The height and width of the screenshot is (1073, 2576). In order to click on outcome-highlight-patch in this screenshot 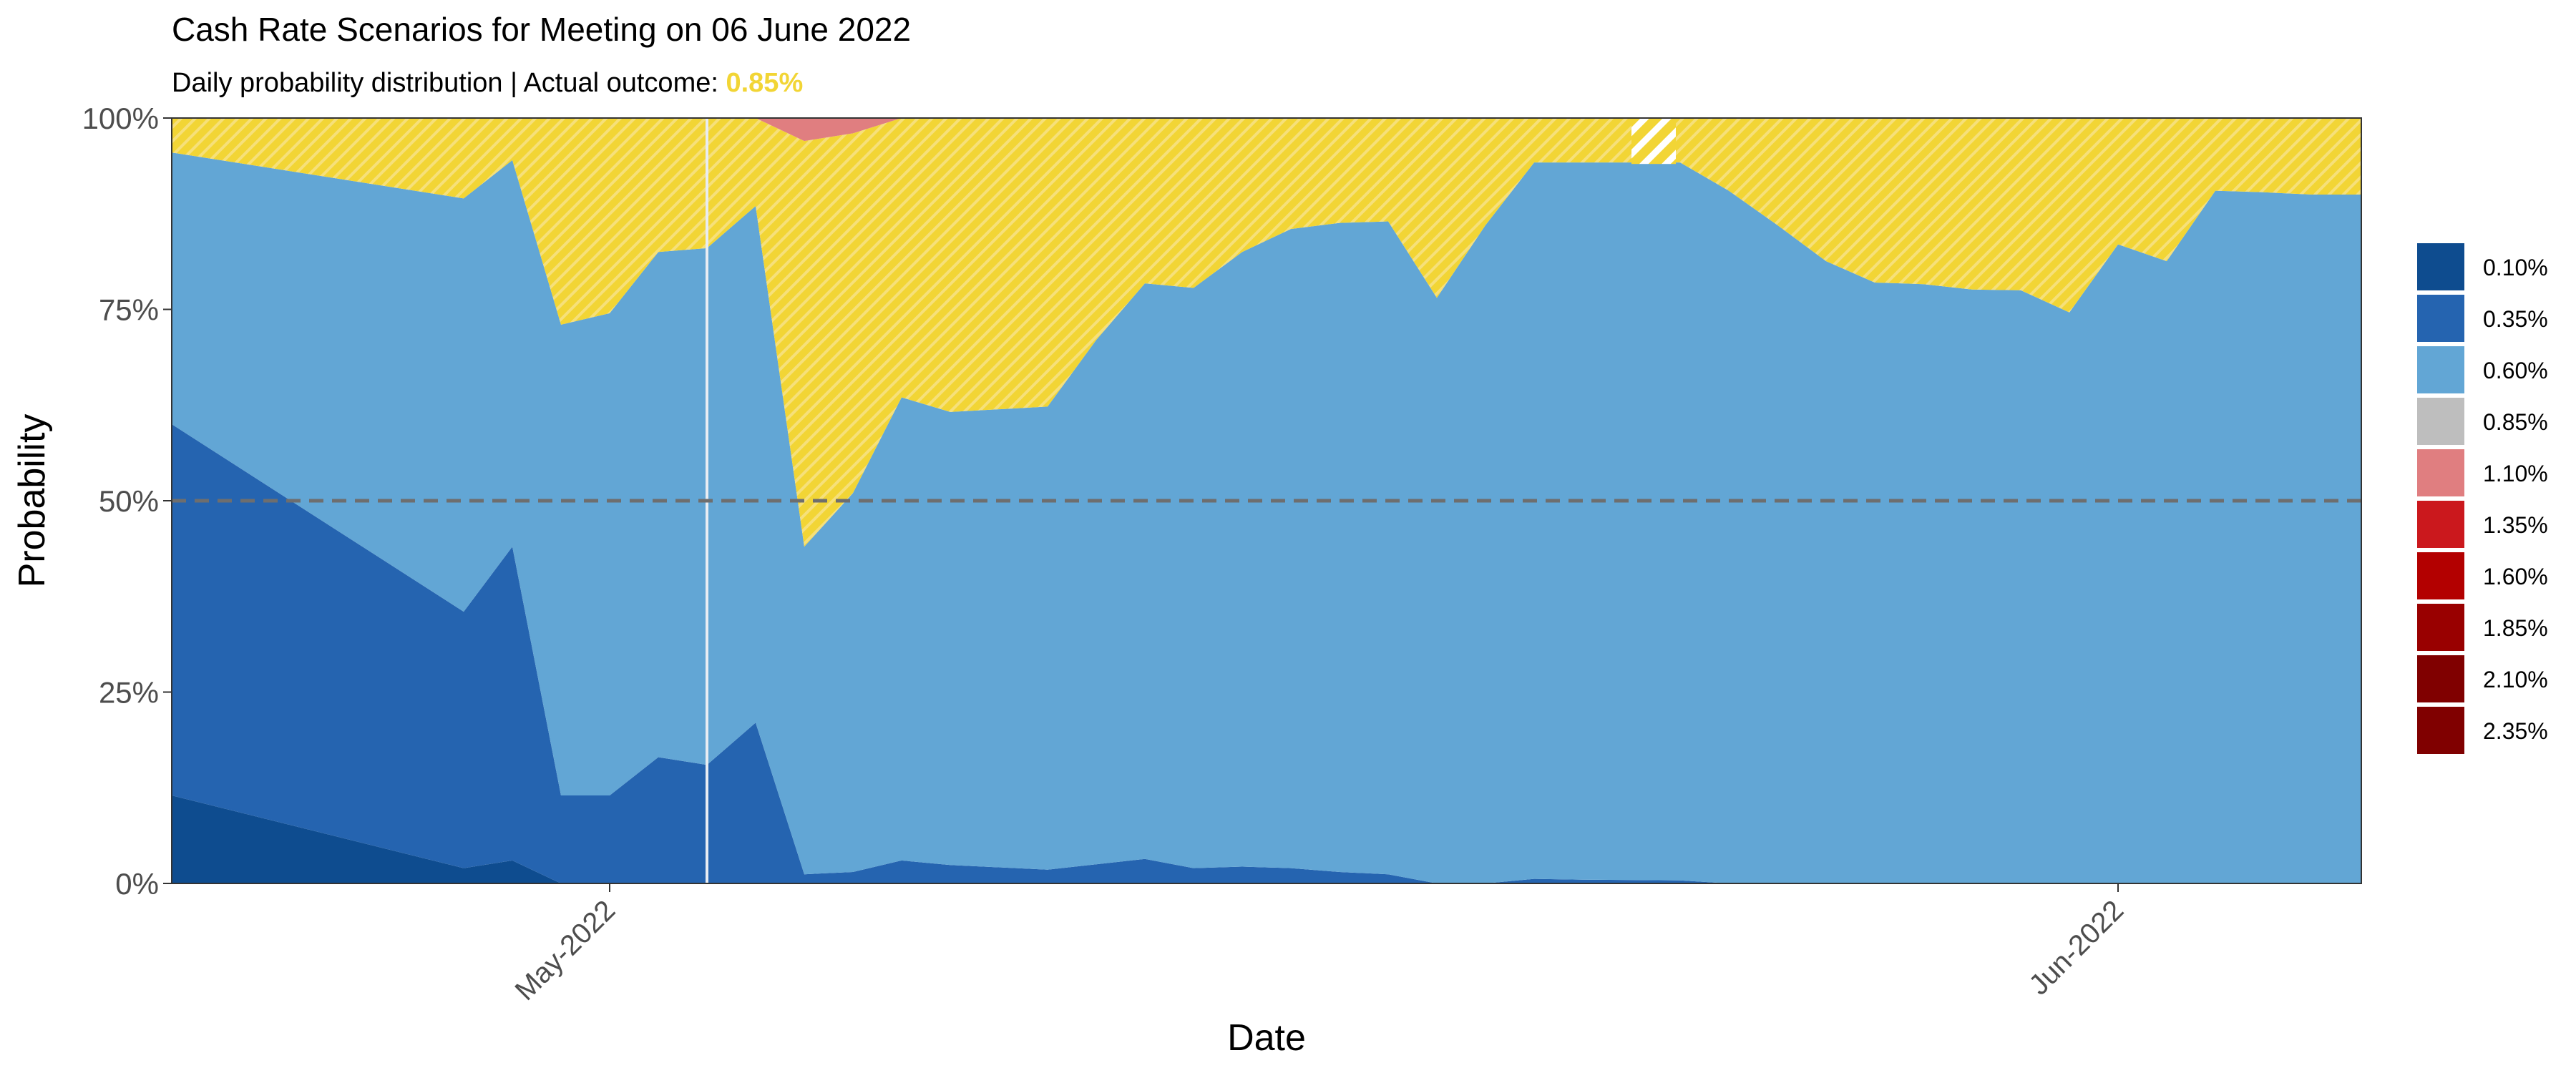, I will do `click(1653, 141)`.